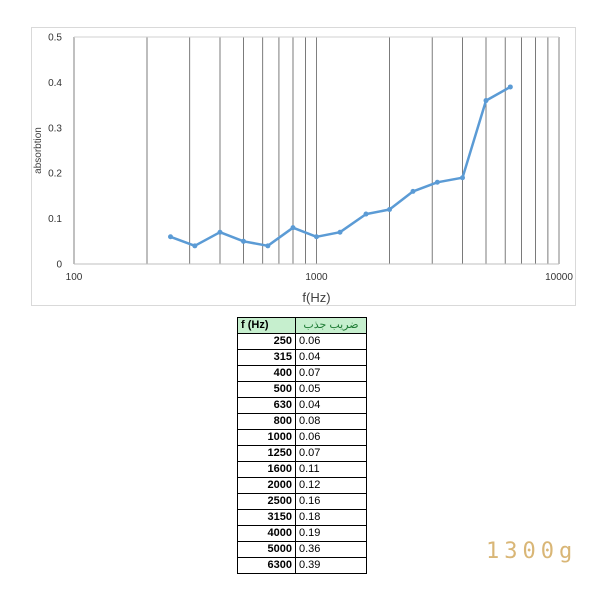 The image size is (600, 600). What do you see at coordinates (266, 485) in the screenshot?
I see `cell-frequency: 2000` at bounding box center [266, 485].